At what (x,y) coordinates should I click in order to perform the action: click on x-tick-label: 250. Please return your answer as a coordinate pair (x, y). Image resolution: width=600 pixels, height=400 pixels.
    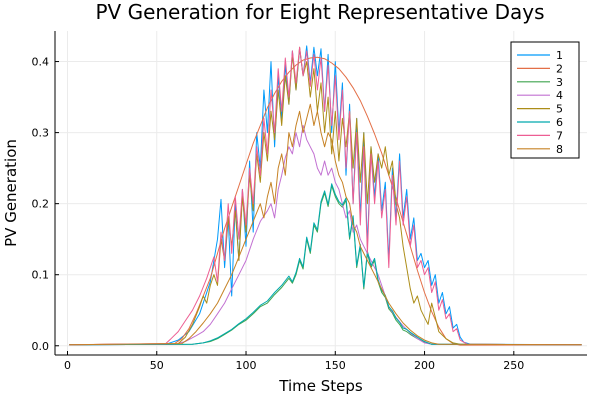
    Looking at the image, I should click on (513, 365).